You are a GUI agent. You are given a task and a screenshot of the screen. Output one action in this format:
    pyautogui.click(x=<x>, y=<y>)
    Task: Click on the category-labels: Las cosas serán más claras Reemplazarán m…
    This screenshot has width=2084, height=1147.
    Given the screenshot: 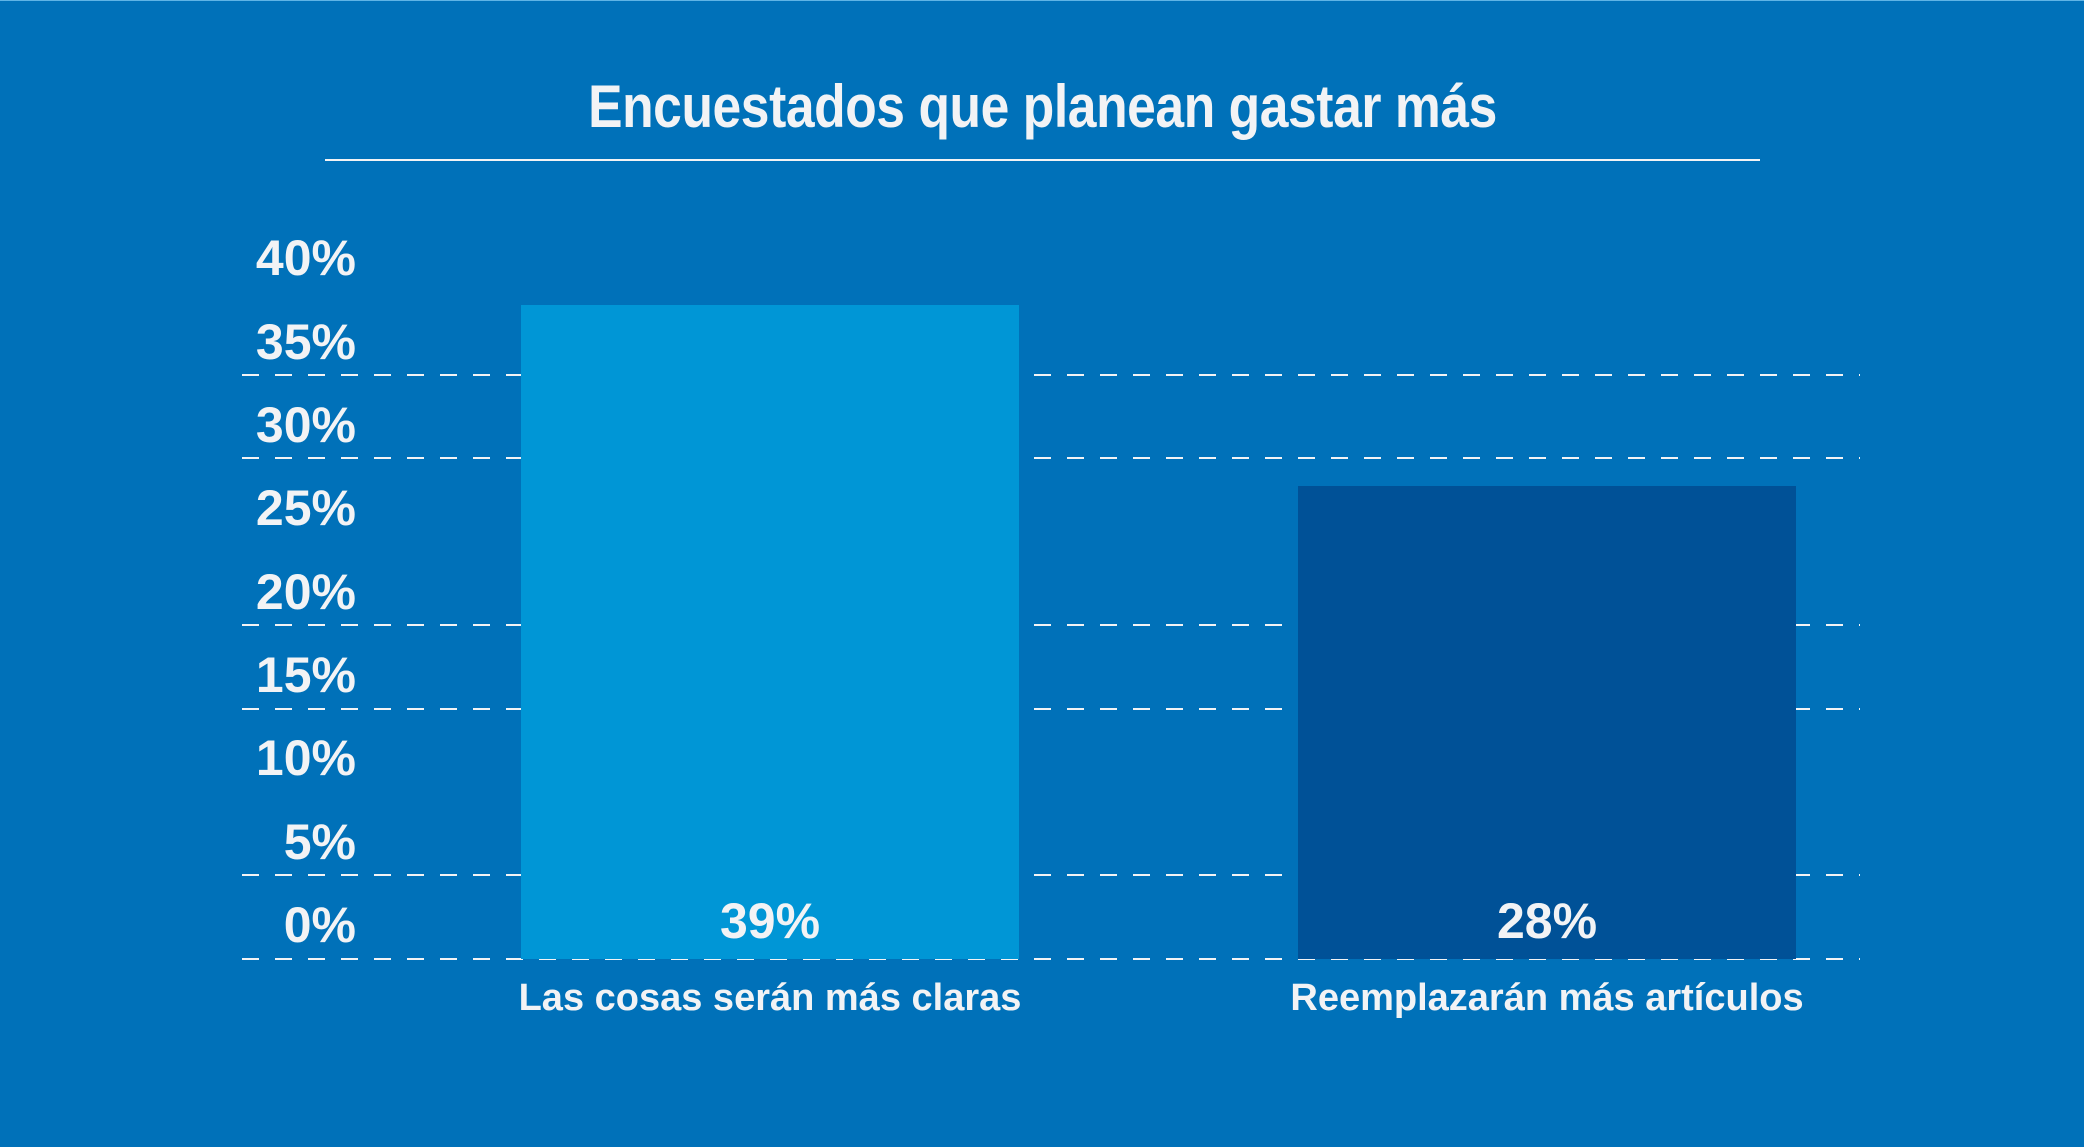 What is the action you would take?
    pyautogui.click(x=1161, y=998)
    